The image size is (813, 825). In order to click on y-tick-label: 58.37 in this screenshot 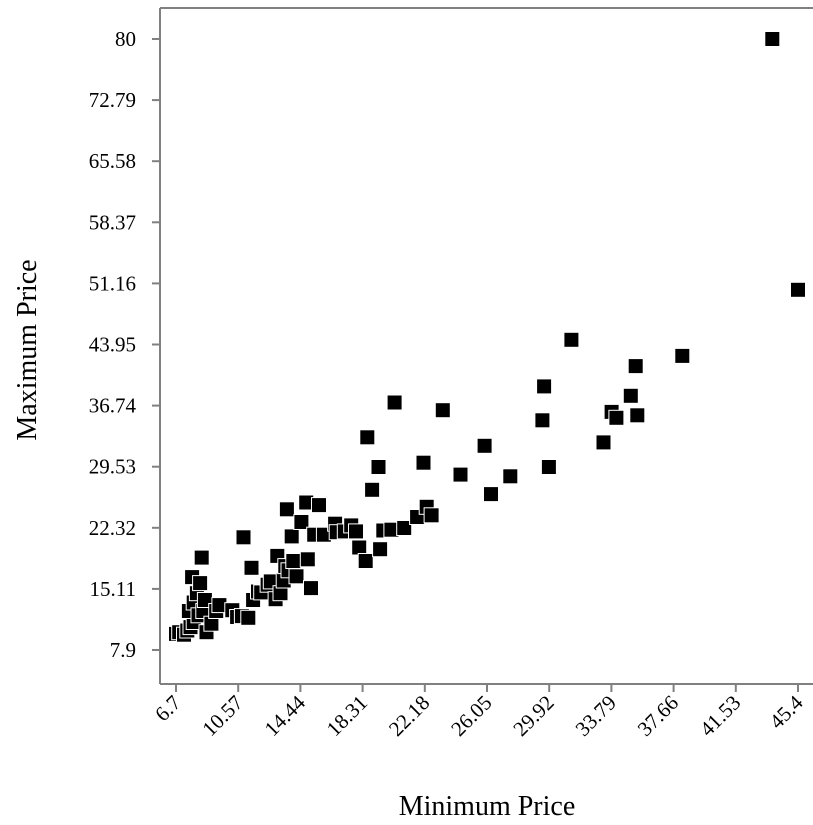, I will do `click(112, 222)`.